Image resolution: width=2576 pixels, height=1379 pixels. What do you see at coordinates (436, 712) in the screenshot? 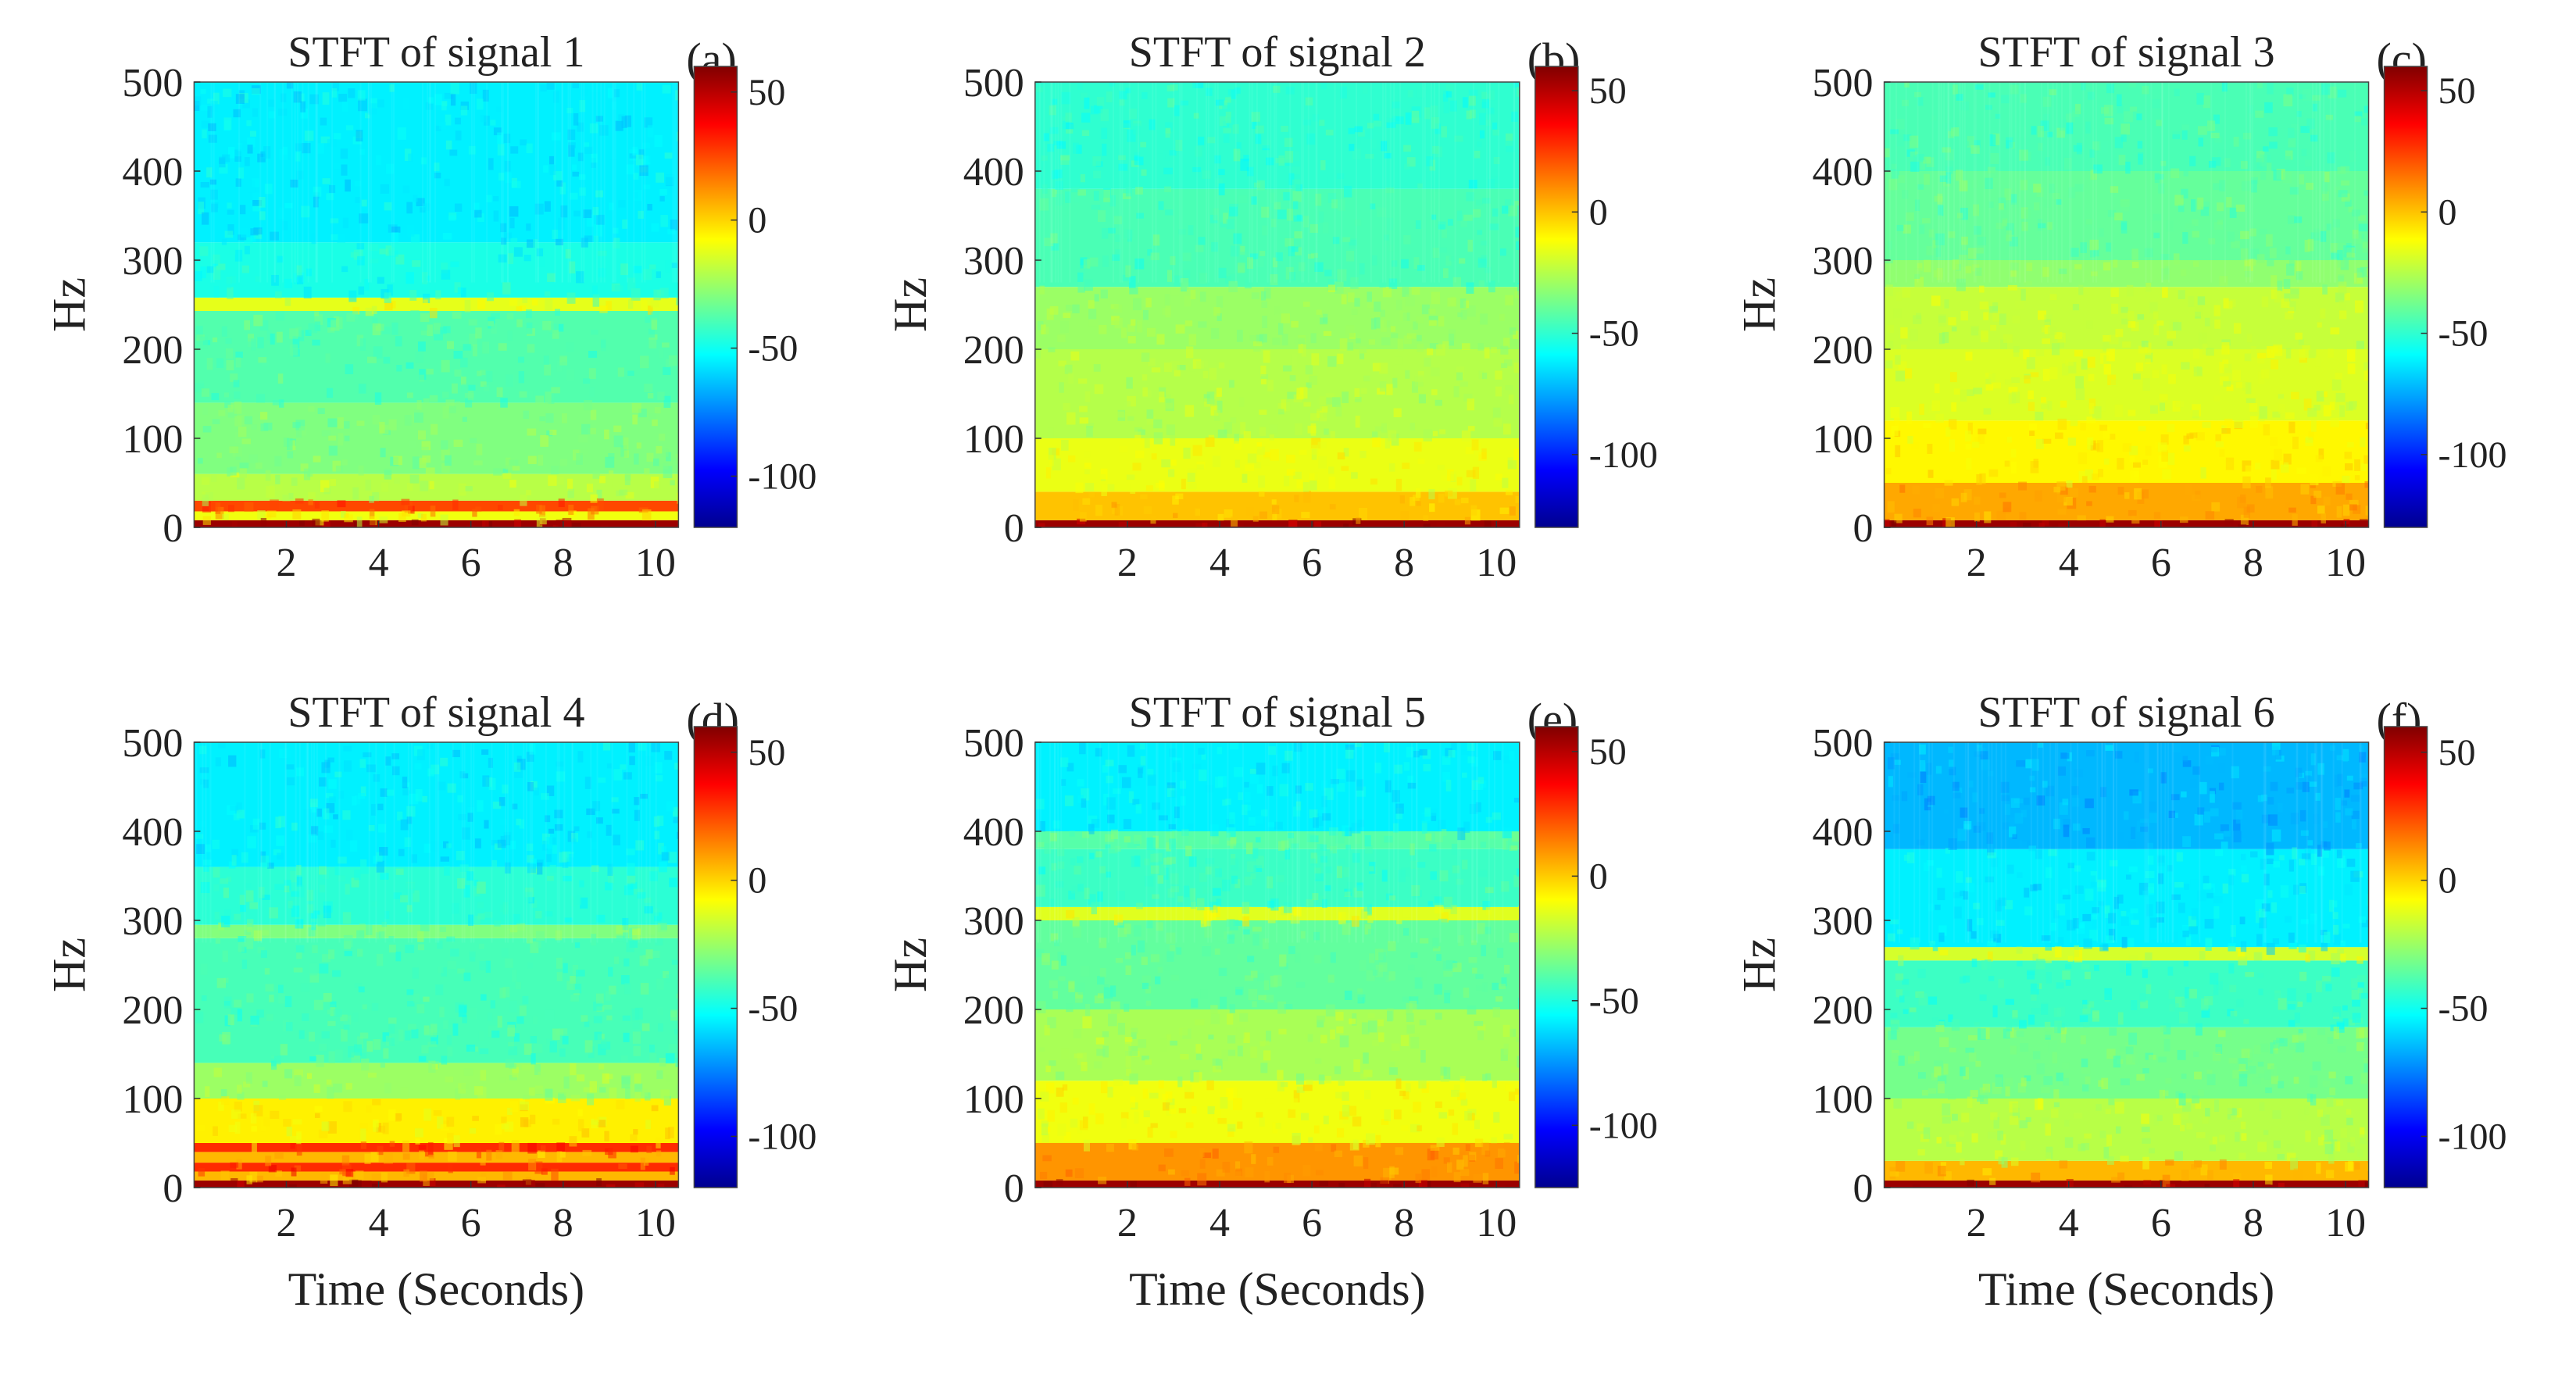
I see `panel-title: STFT of signal 4` at bounding box center [436, 712].